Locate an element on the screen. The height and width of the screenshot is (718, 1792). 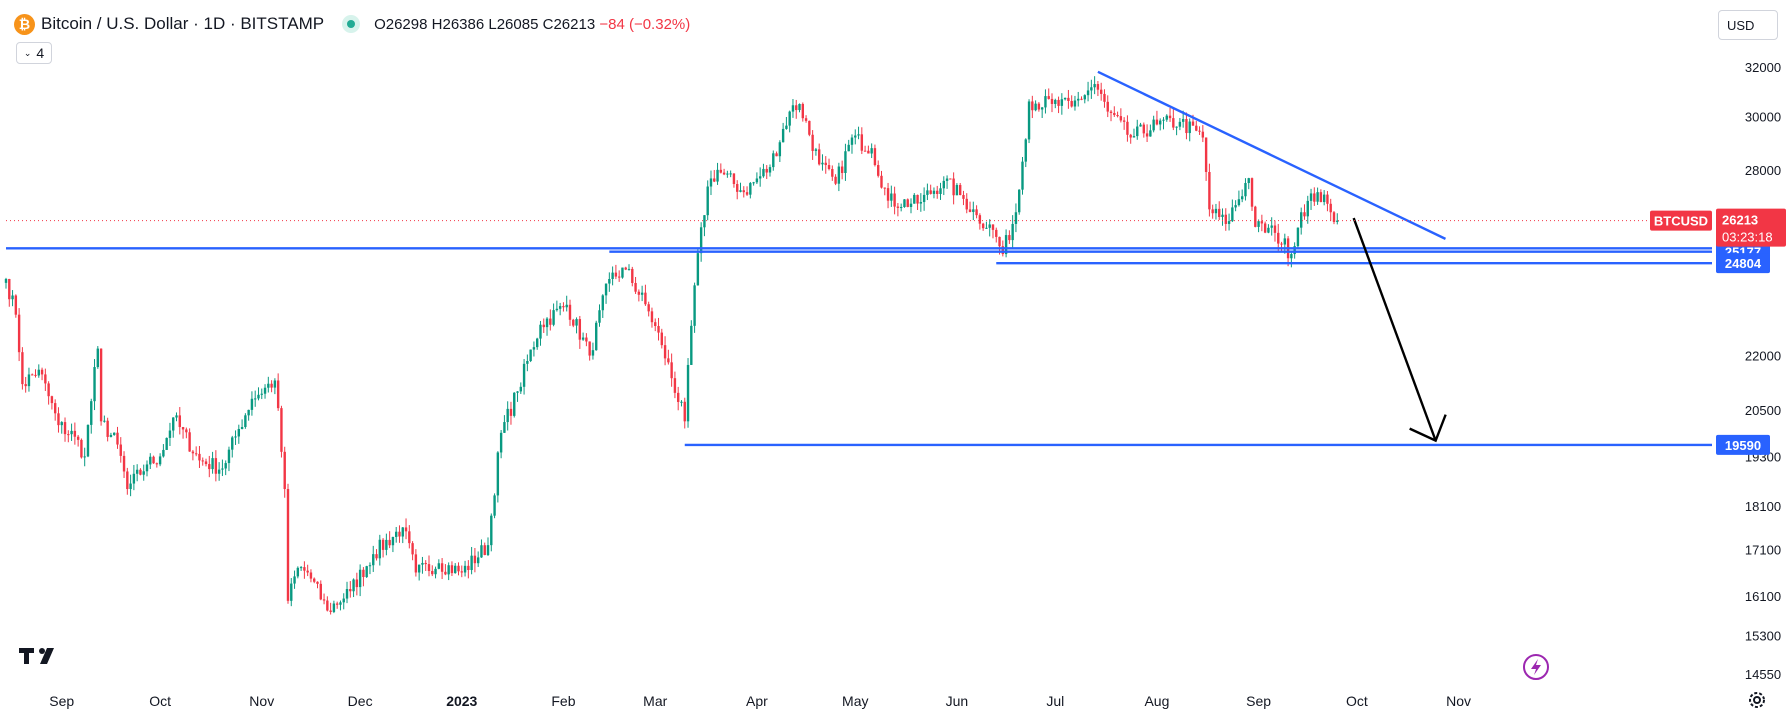
time-tick-label: Jul is located at coordinates (1055, 701).